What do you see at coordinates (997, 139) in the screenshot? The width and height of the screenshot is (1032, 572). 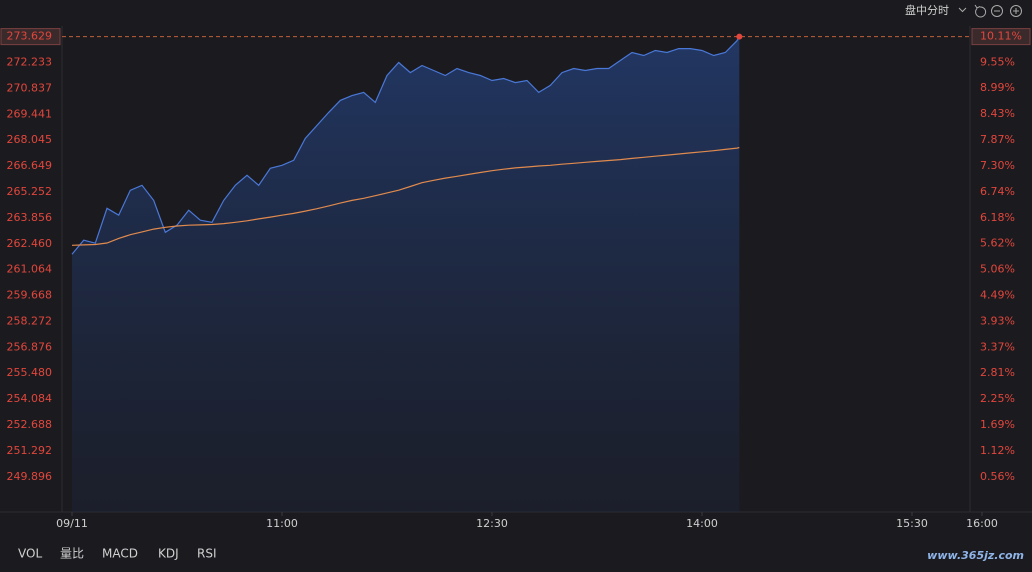 I see `y2-tick-label: 7.87%` at bounding box center [997, 139].